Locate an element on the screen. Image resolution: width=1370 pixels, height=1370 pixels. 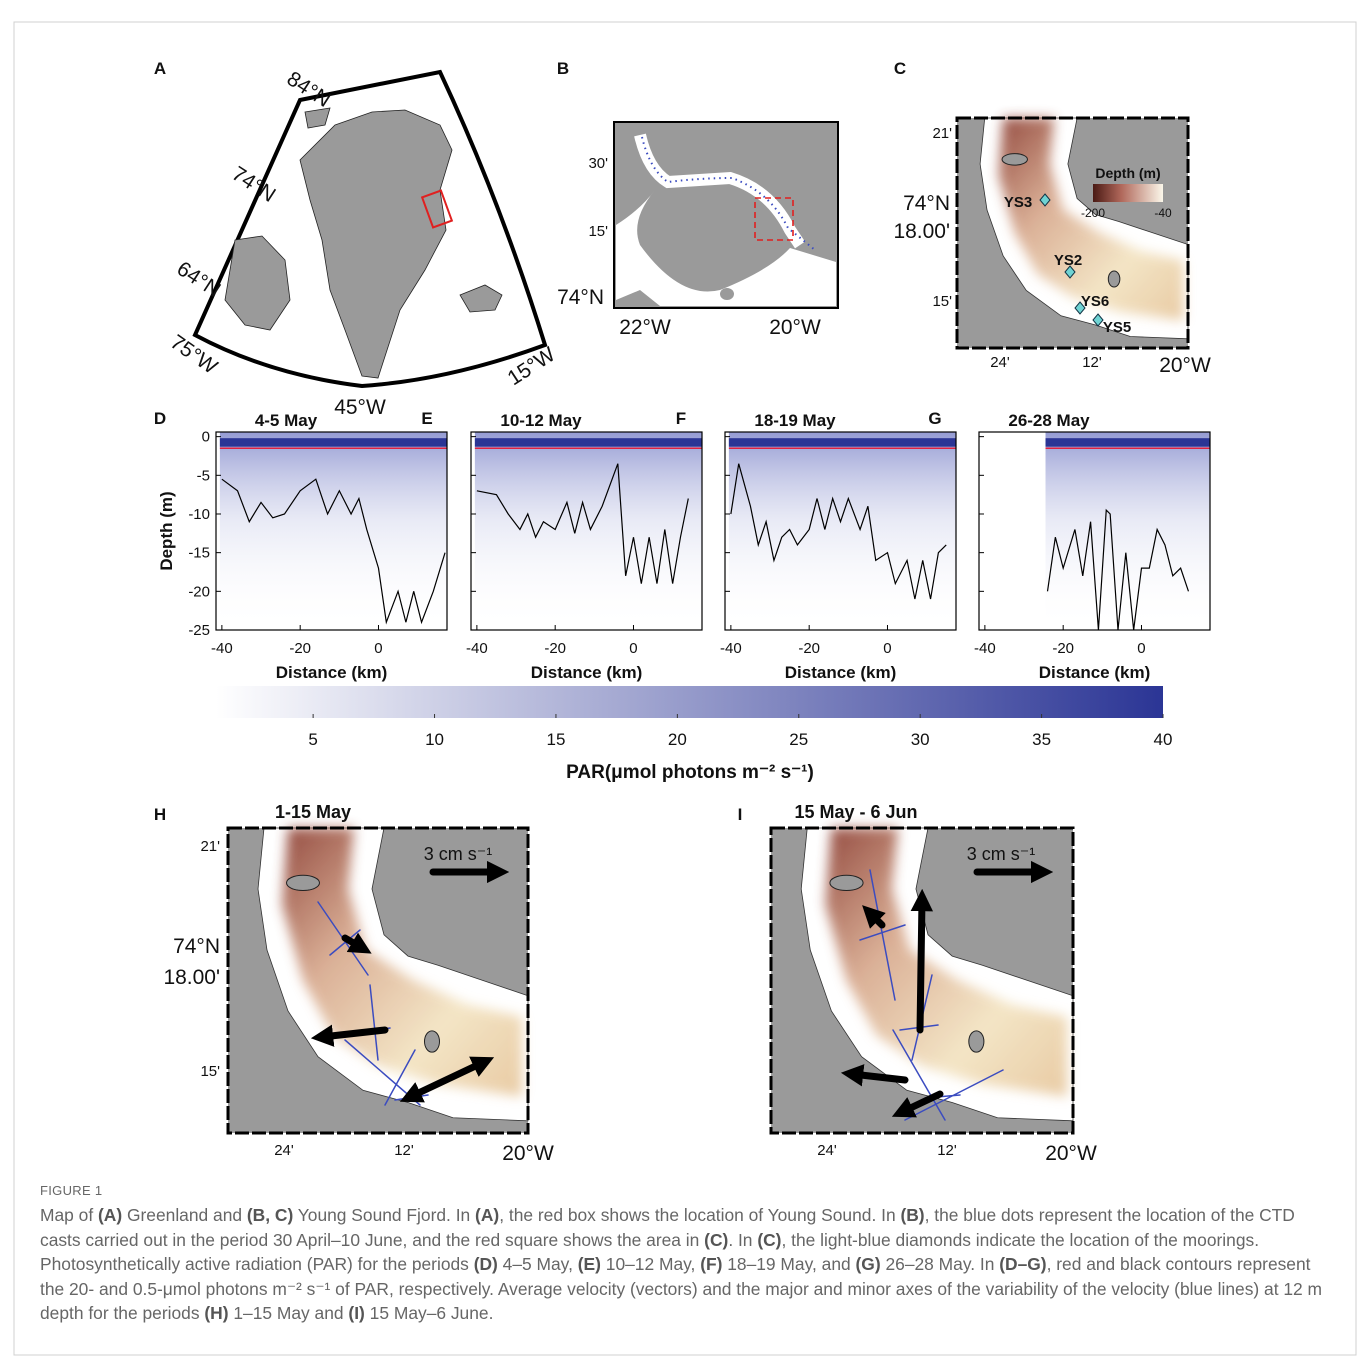
panel-label: I is located at coordinates (740, 814).